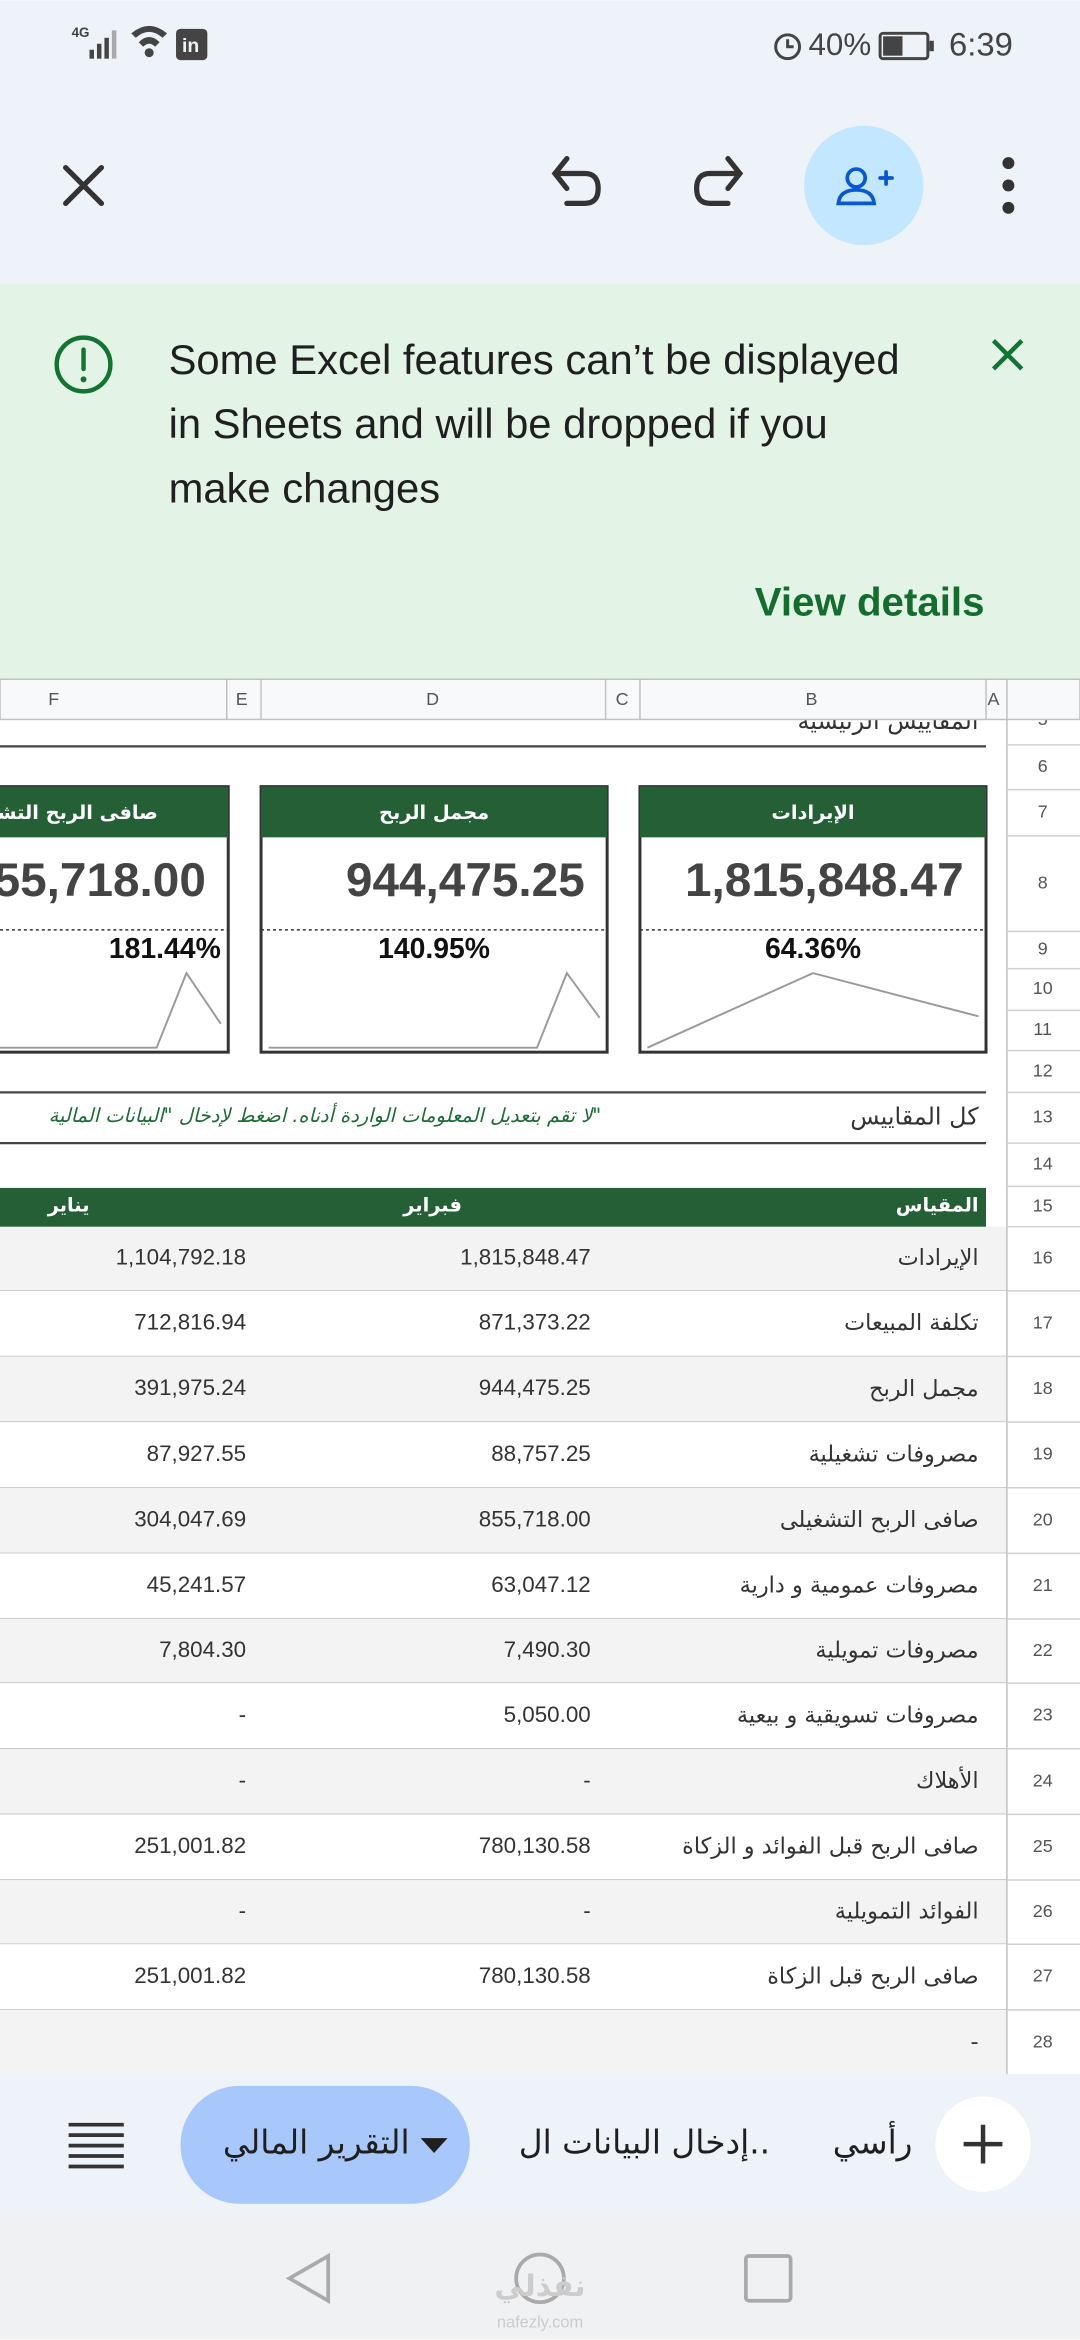 This screenshot has width=1080, height=2340. Describe the element at coordinates (1043, 811) in the screenshot. I see `row-number: 7` at that location.